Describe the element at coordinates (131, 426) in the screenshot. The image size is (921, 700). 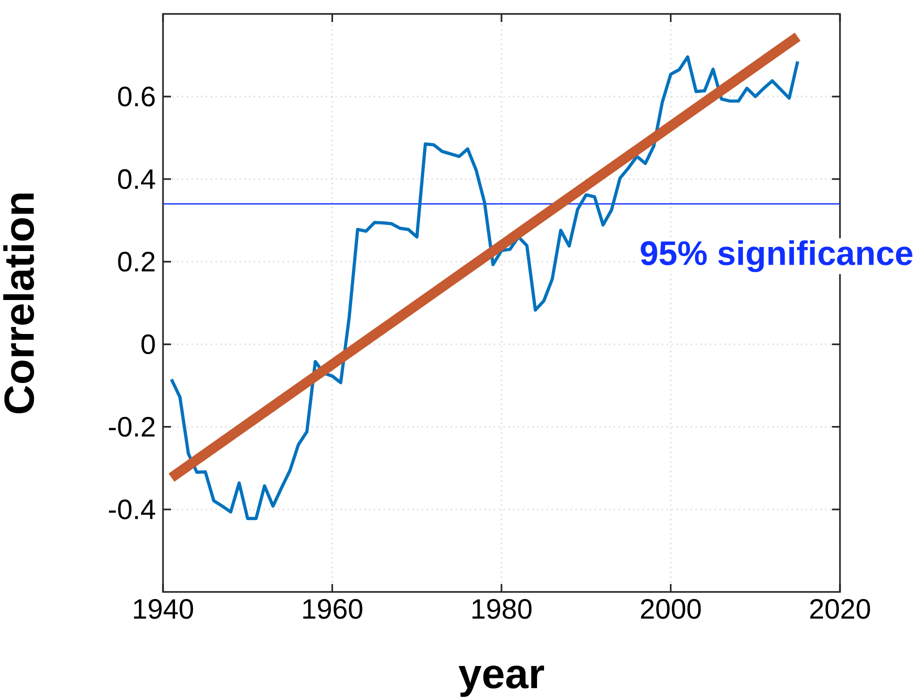
I see `y-tick-label: -0.2` at that location.